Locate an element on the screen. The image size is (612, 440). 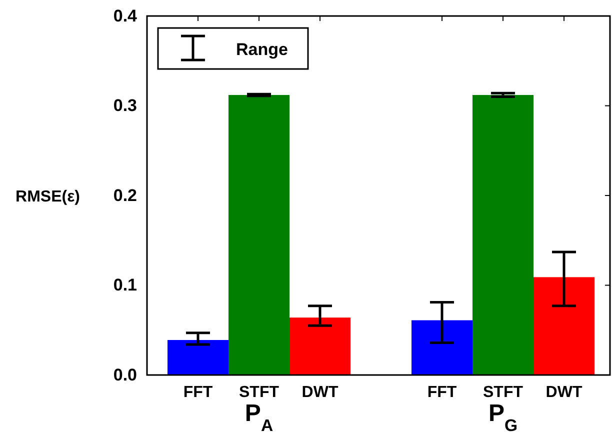
y-axis-title: RMSE(ε) is located at coordinates (48, 197).